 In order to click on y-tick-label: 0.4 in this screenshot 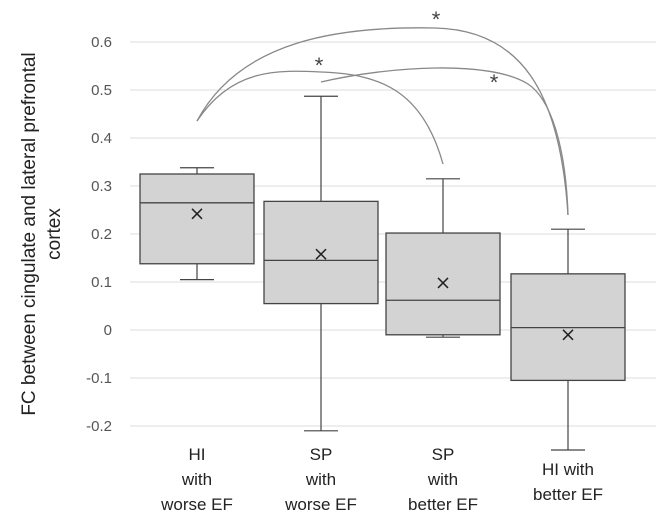, I will do `click(101, 138)`.